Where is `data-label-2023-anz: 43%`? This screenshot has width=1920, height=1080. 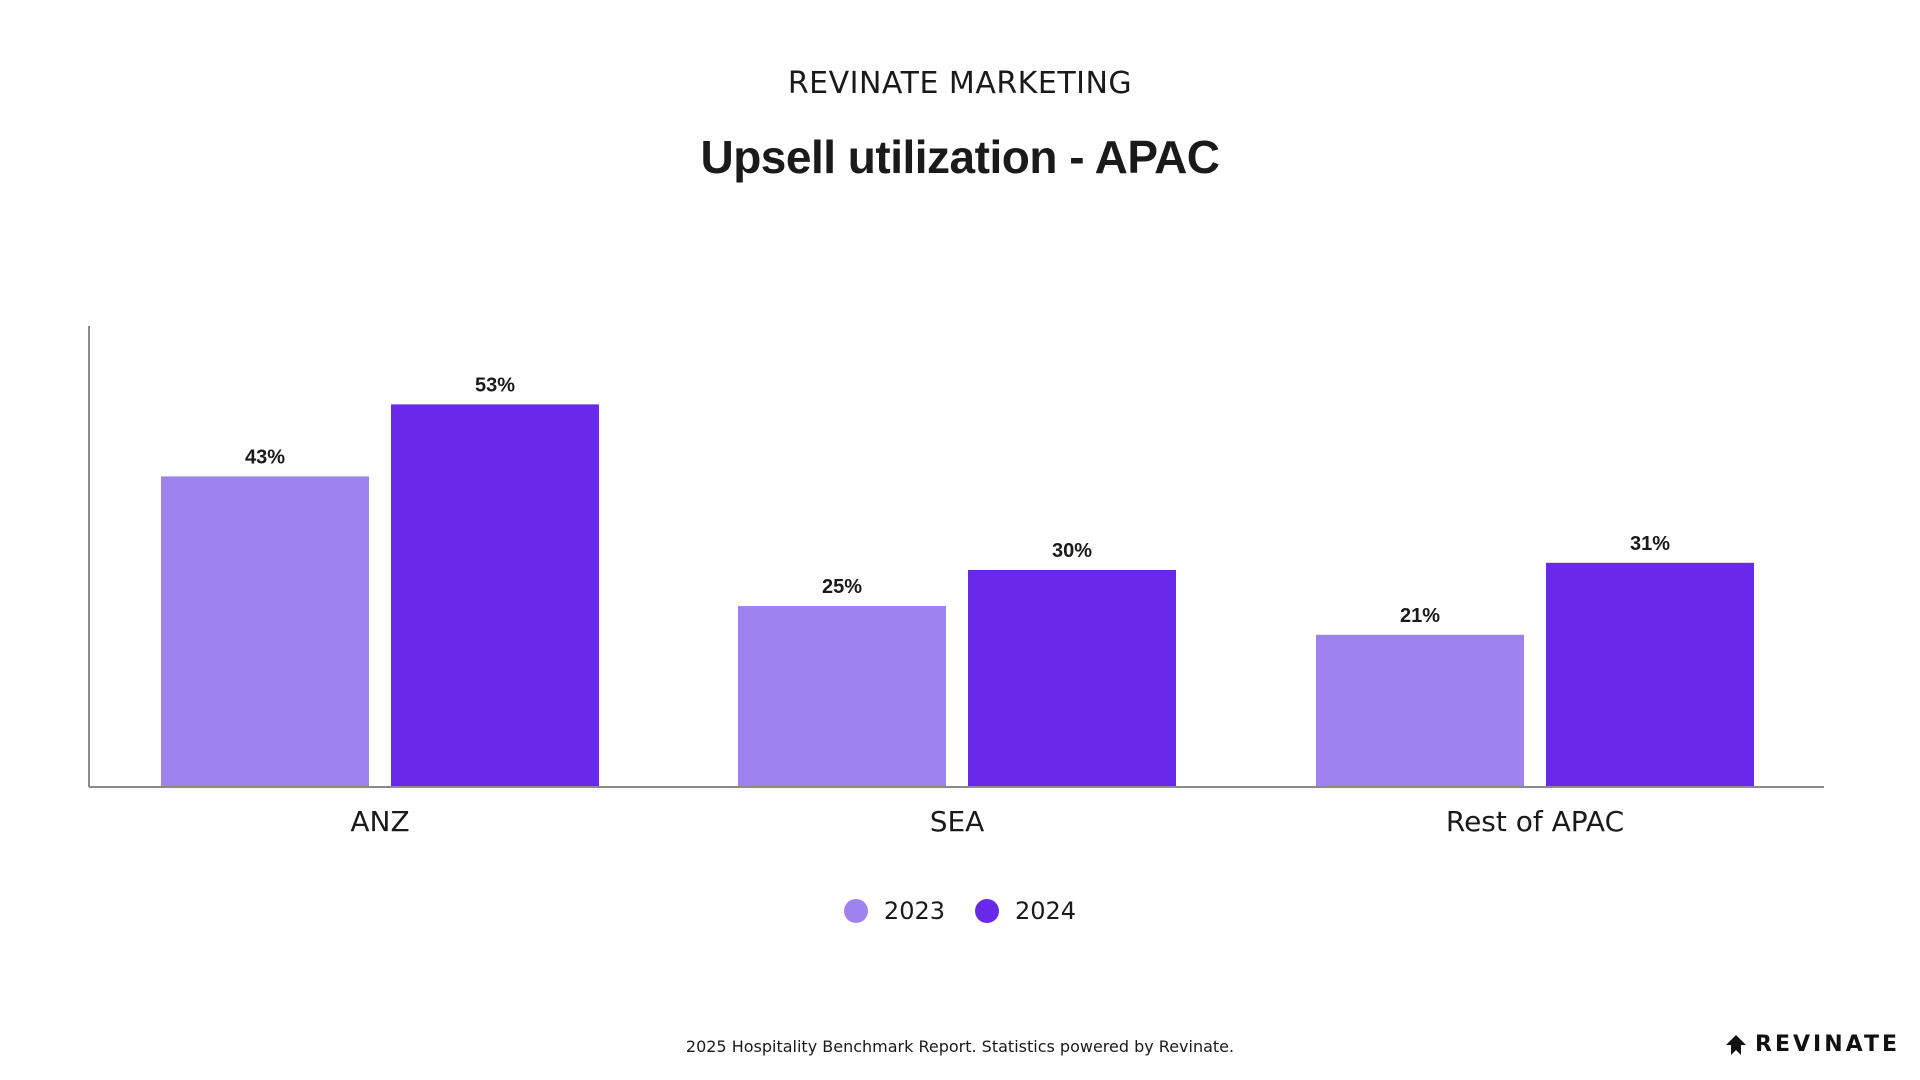
data-label-2023-anz: 43% is located at coordinates (265, 457).